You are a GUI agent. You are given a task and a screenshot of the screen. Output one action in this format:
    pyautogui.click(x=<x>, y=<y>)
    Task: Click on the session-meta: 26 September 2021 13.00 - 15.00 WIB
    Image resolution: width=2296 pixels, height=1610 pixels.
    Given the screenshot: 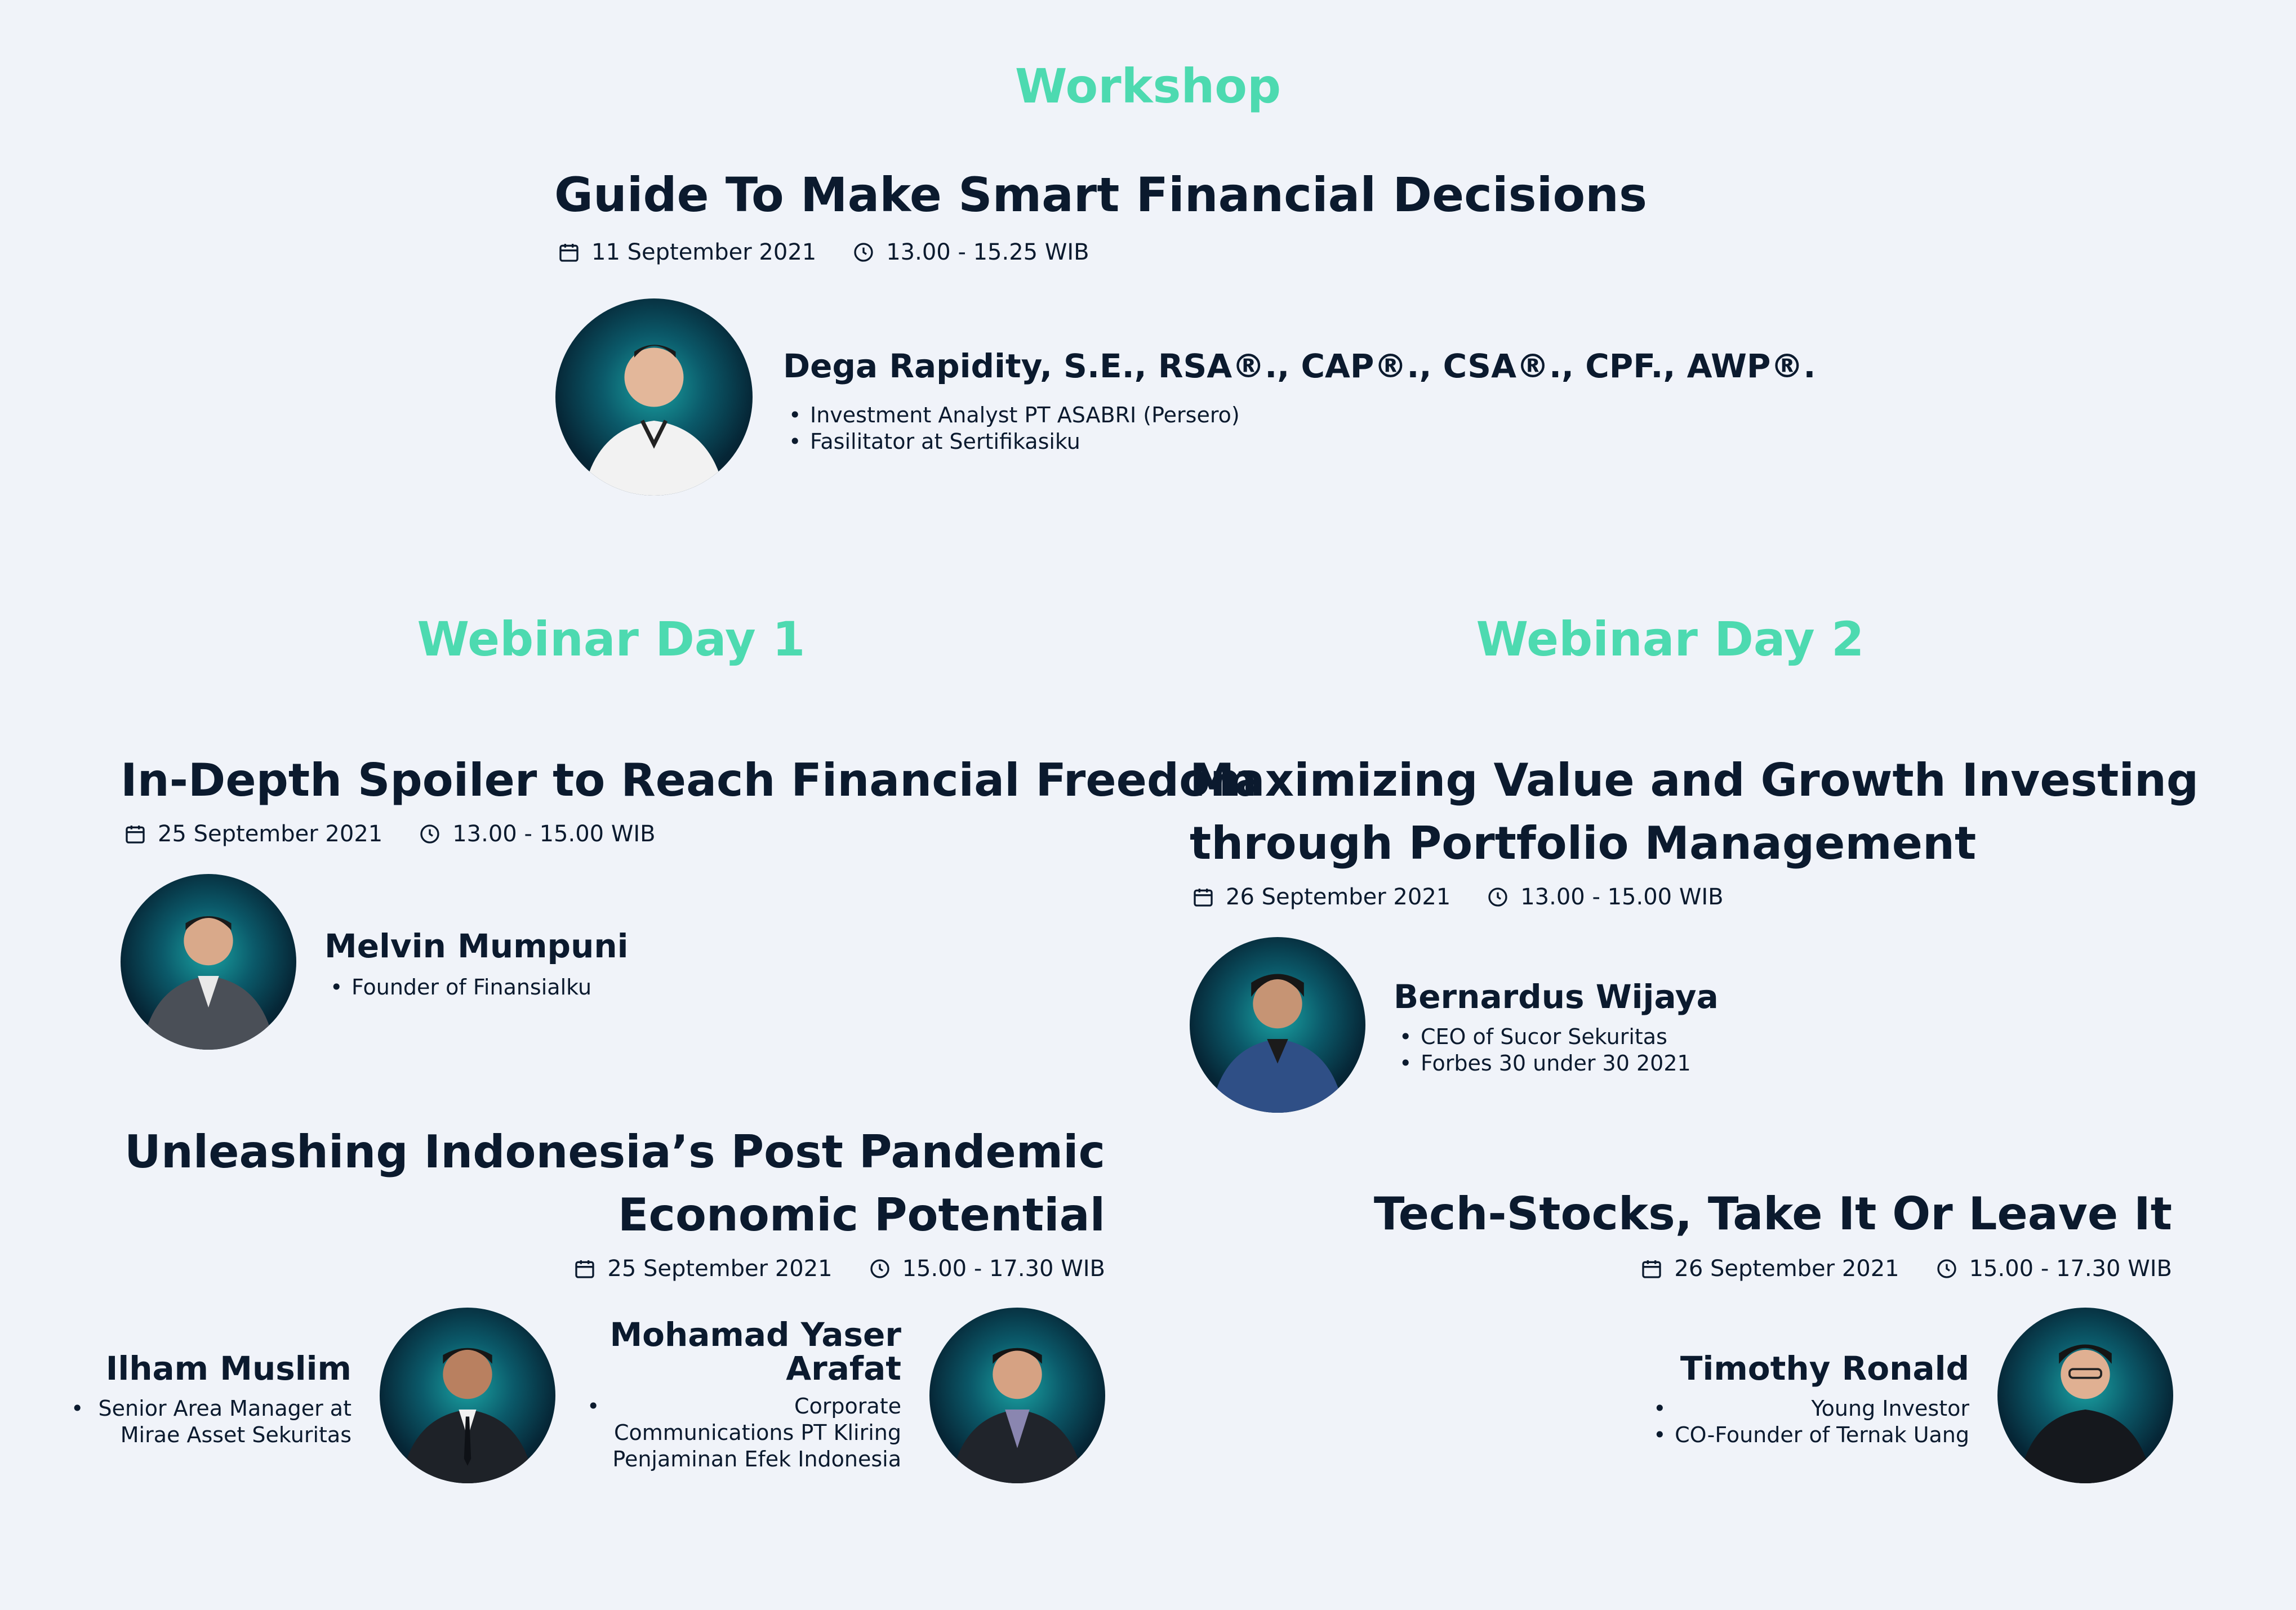 What is the action you would take?
    pyautogui.click(x=1458, y=897)
    